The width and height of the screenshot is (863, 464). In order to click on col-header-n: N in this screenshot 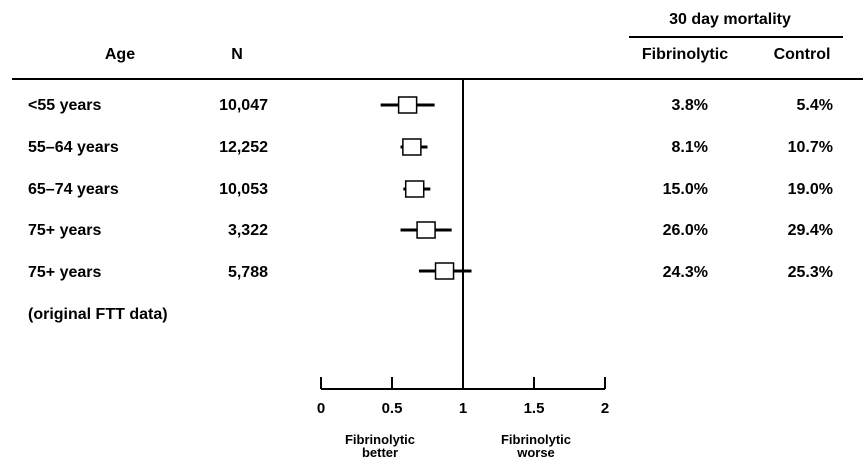, I will do `click(237, 54)`.